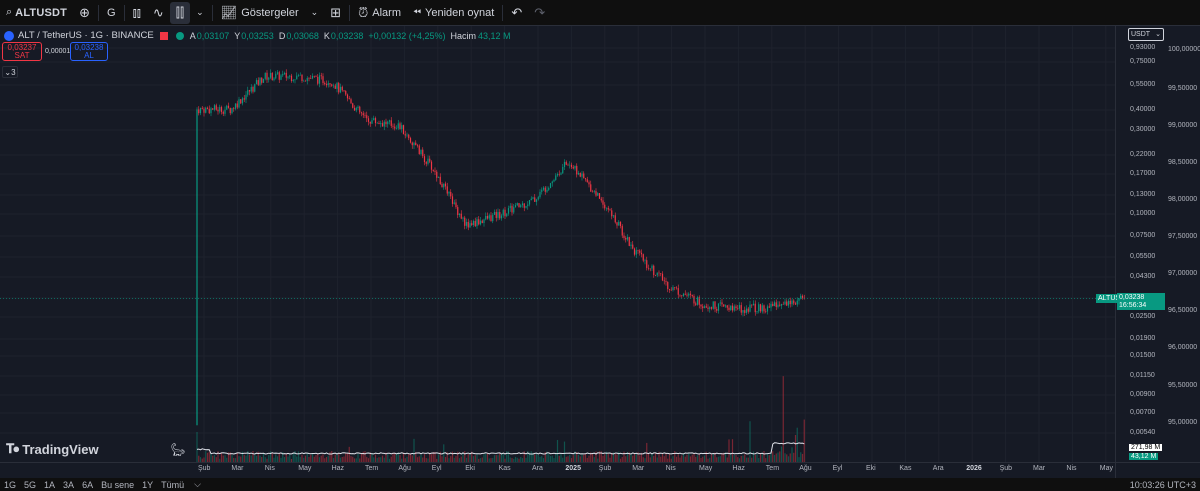  Describe the element at coordinates (69, 484) in the screenshot. I see `range-button: 3A` at that location.